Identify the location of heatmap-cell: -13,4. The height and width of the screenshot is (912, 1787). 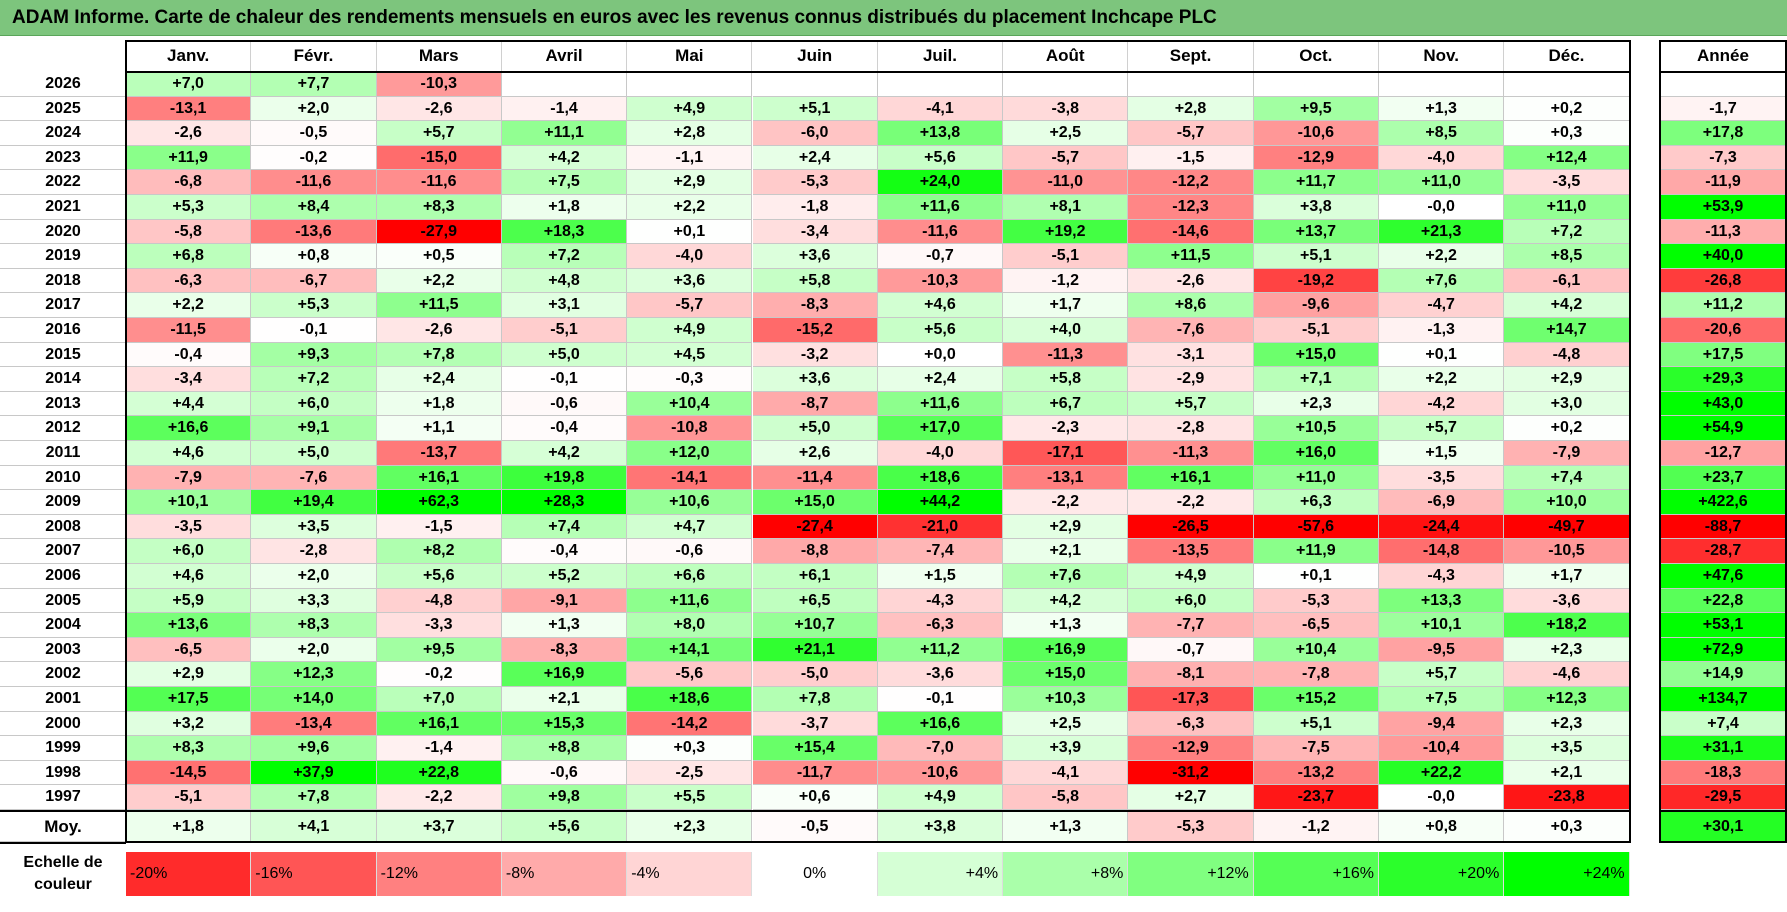
(314, 724).